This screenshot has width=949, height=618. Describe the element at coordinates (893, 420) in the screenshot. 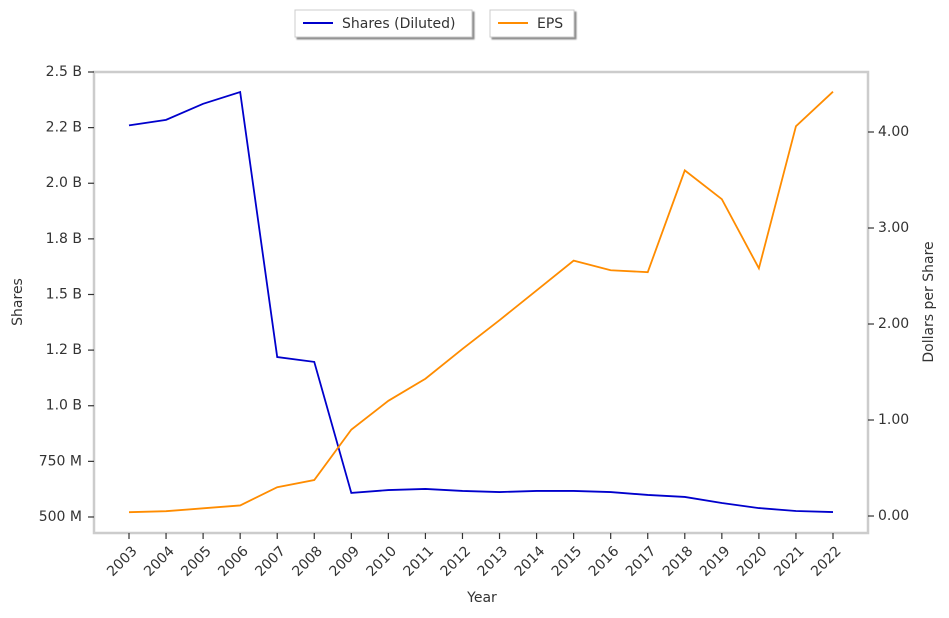

I see `y2-tick-label: 1.00` at that location.